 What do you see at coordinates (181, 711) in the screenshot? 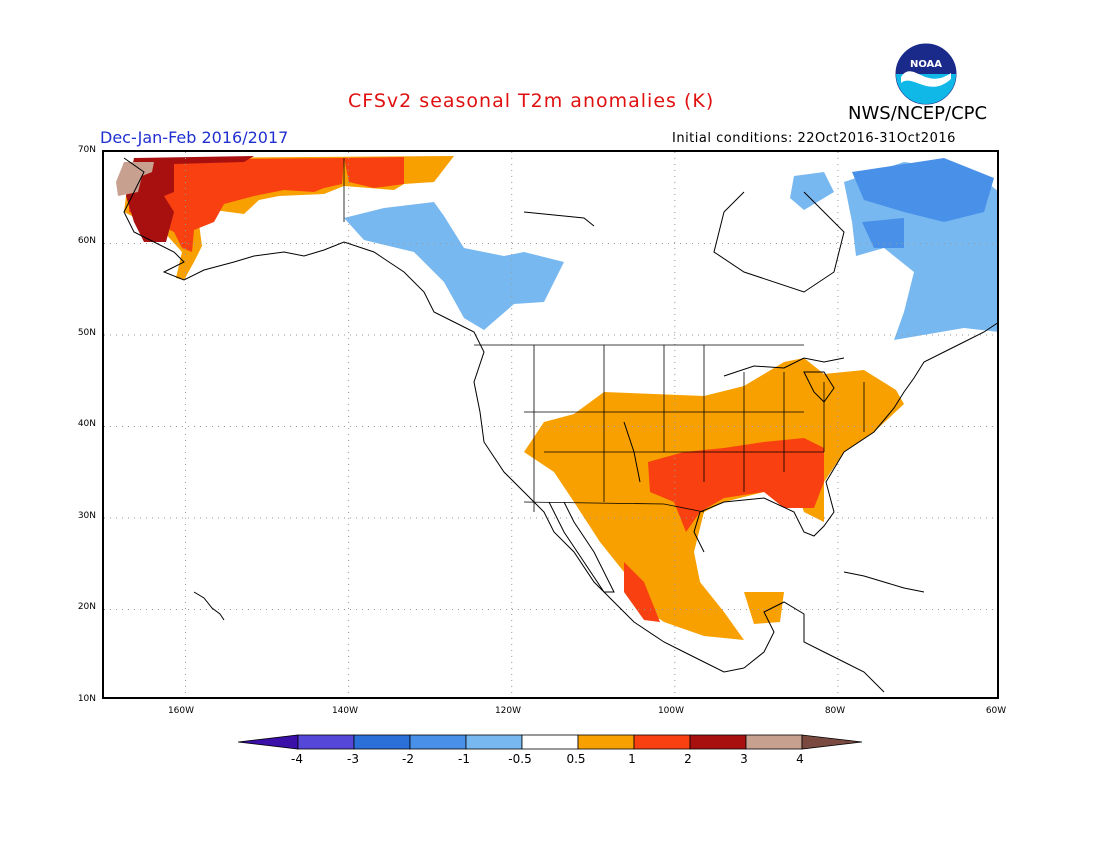
I see `lon-label-160w: 160W` at bounding box center [181, 711].